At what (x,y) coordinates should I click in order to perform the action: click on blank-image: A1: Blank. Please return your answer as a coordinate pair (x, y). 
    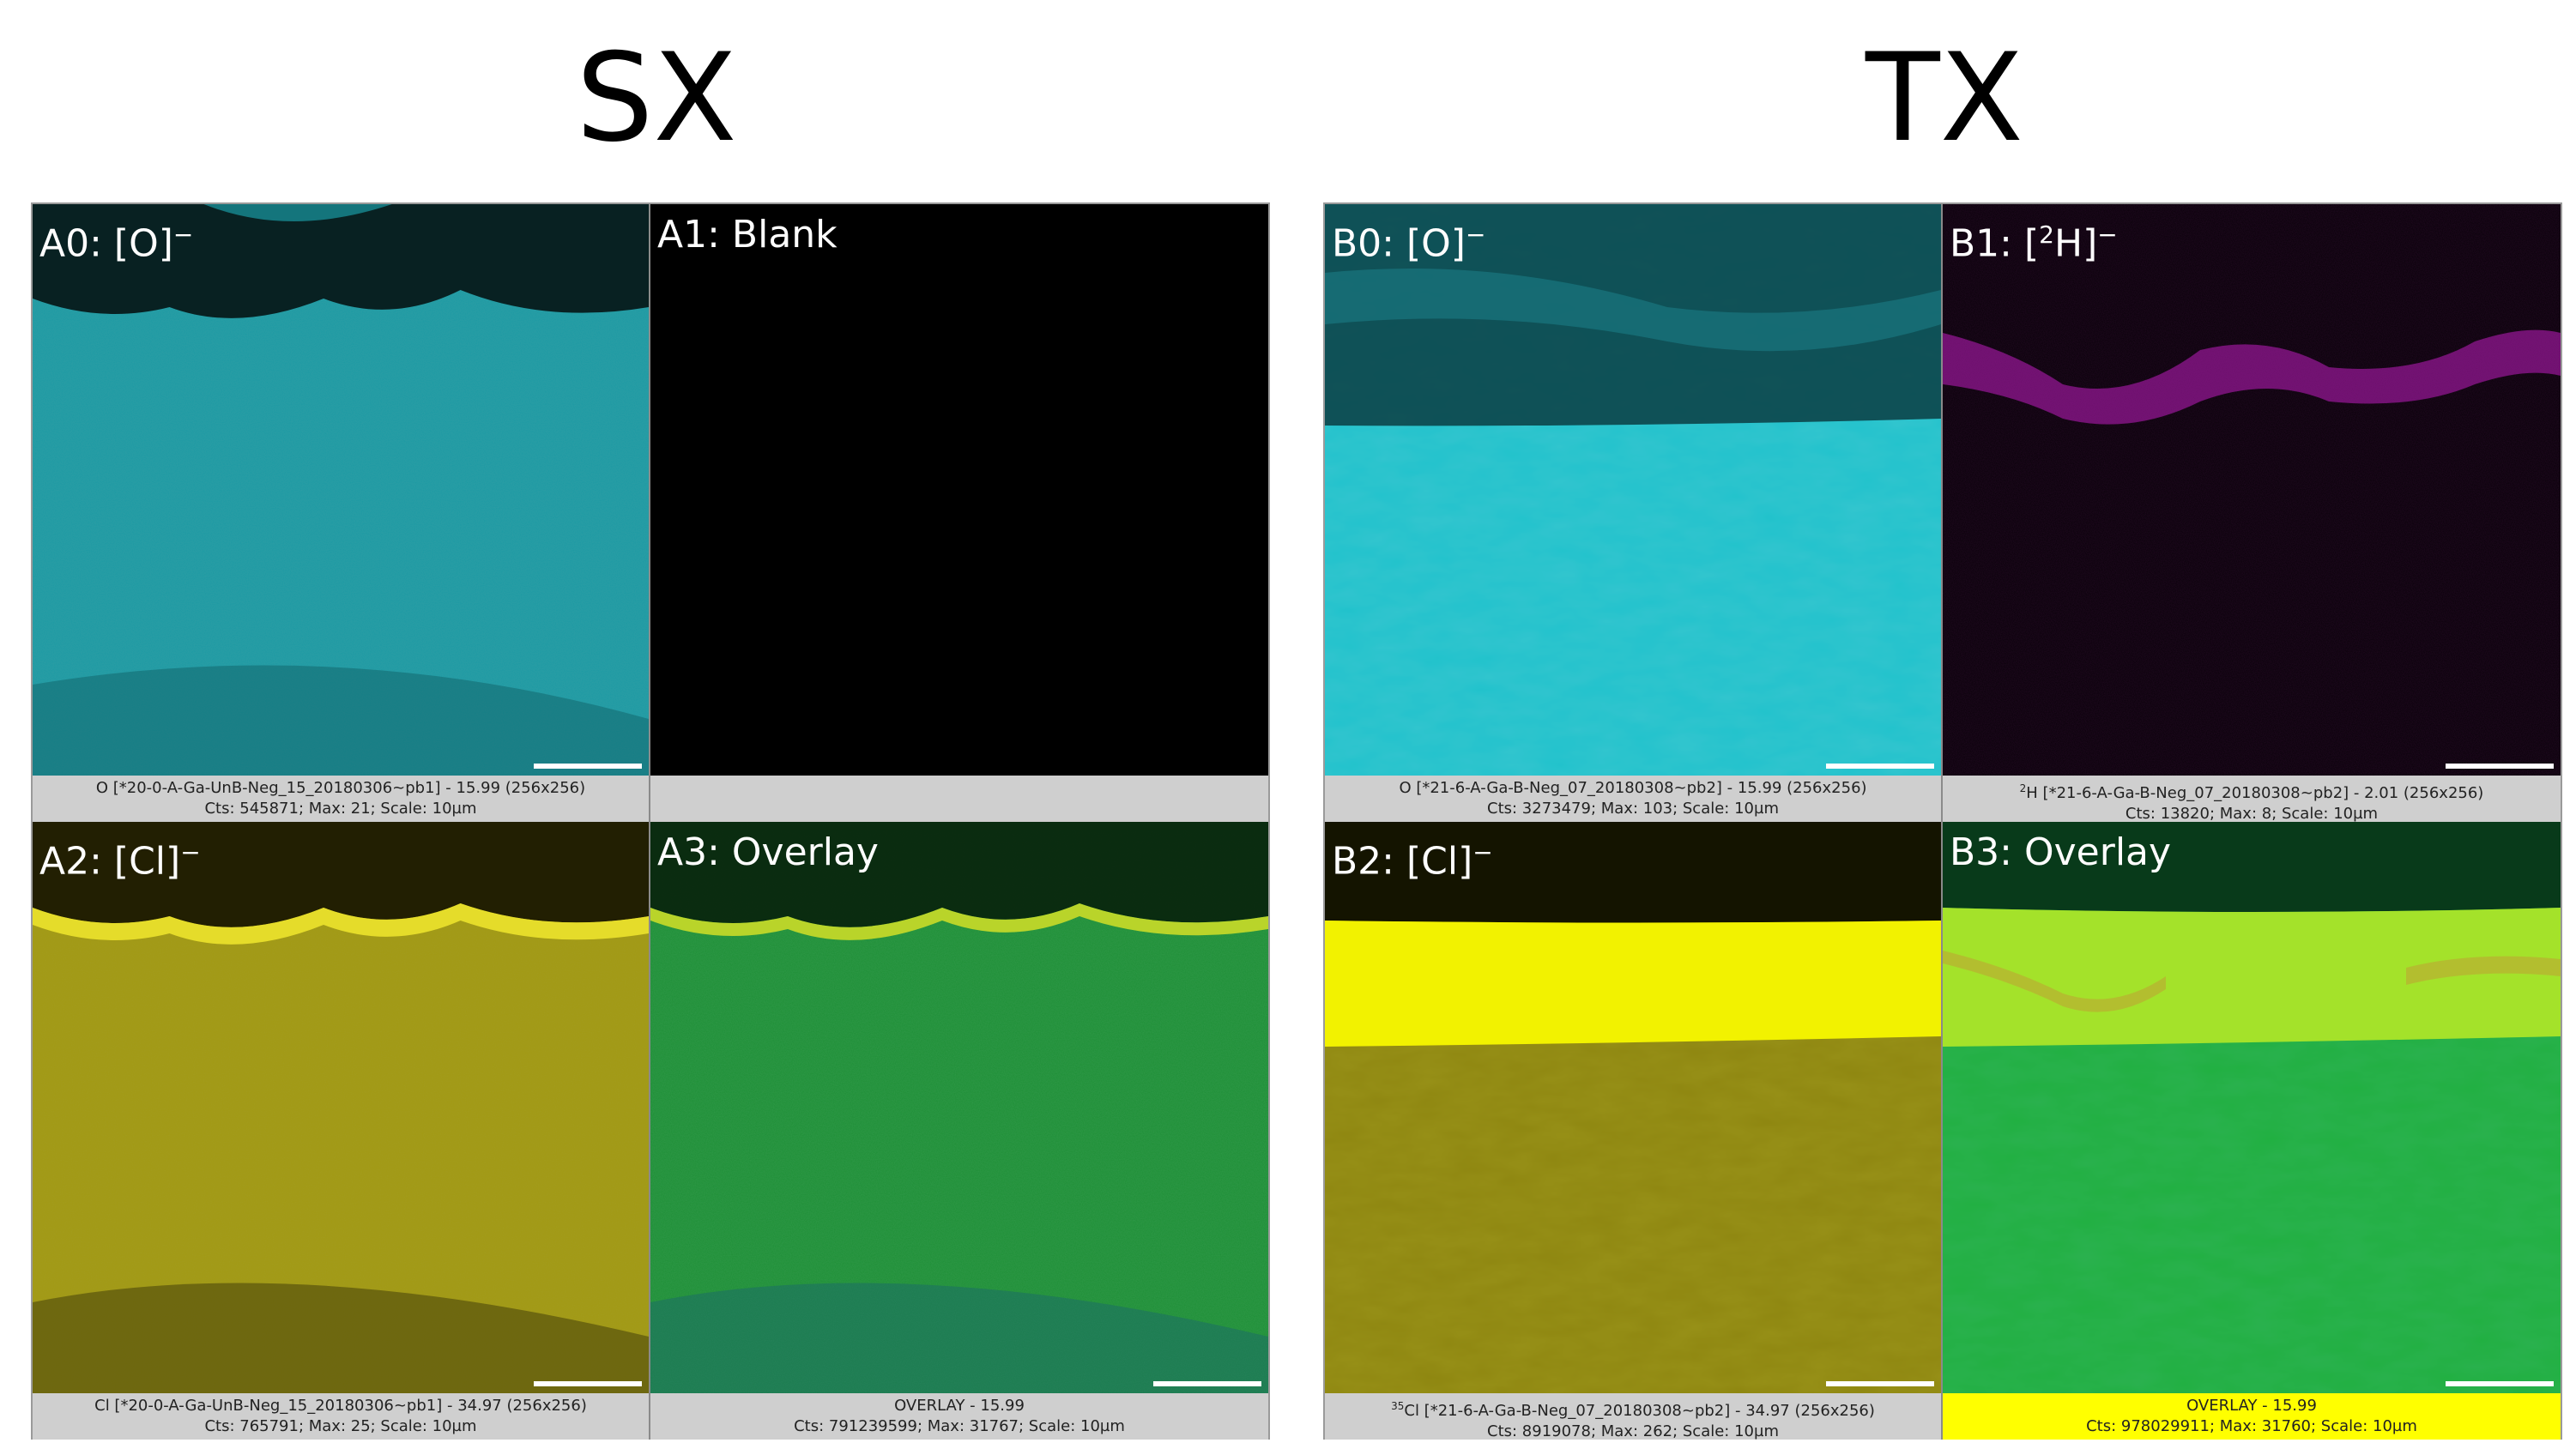
    Looking at the image, I should click on (959, 490).